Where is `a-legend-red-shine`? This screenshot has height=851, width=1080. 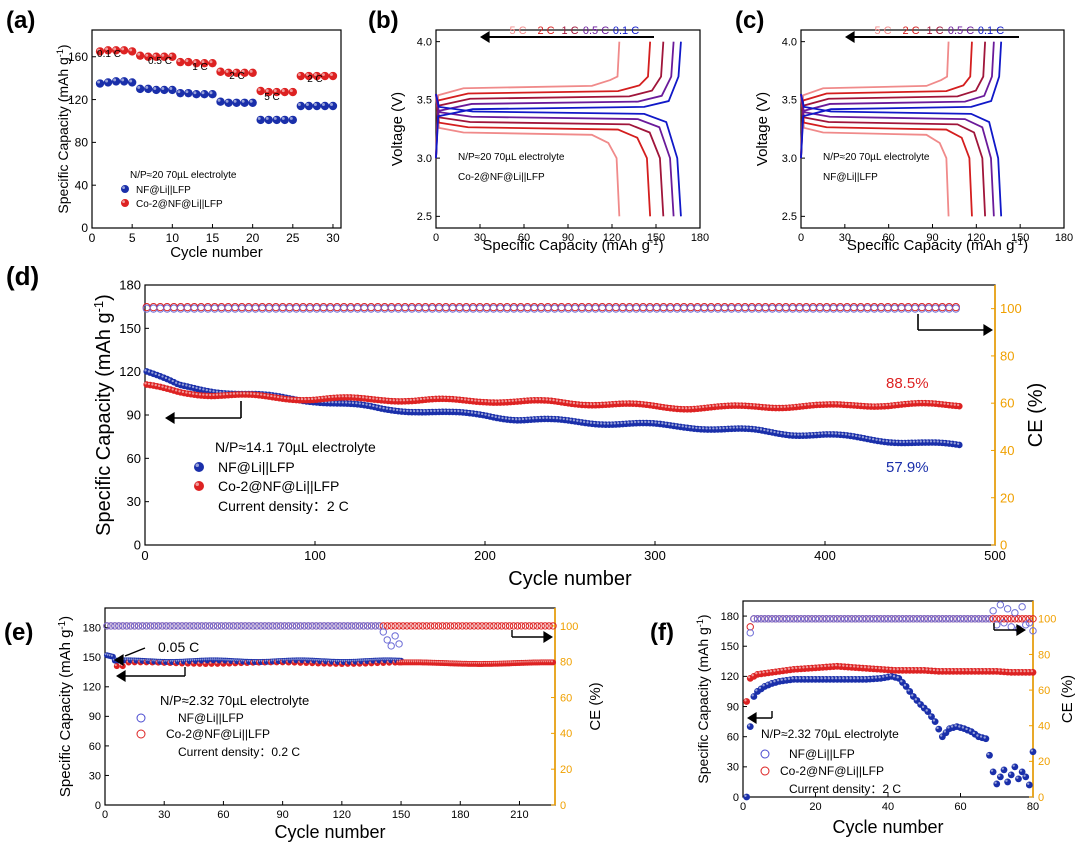 a-legend-red-shine is located at coordinates (123, 202).